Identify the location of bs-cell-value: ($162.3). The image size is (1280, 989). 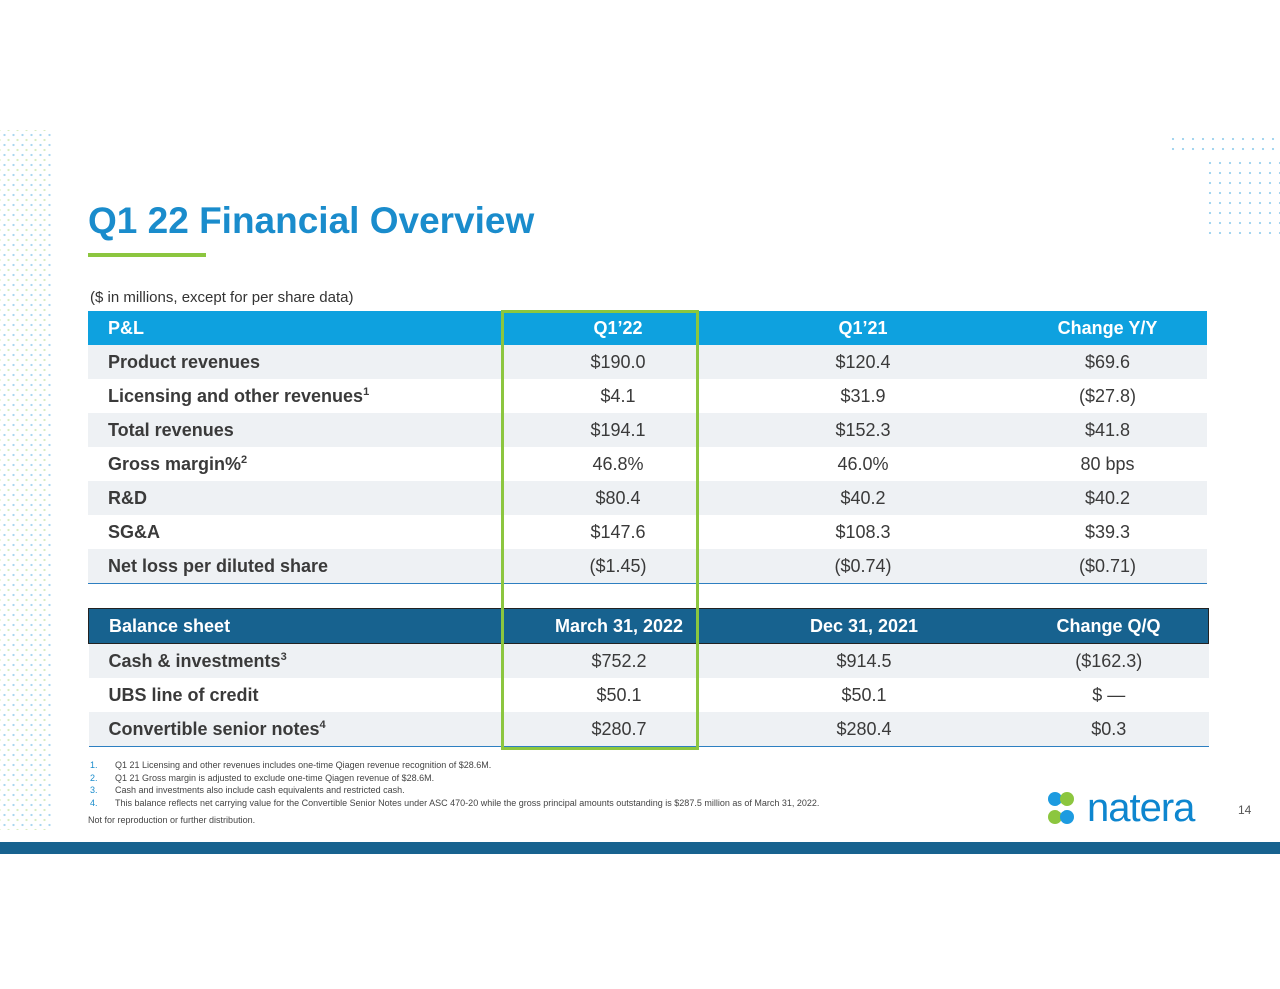
(1109, 660).